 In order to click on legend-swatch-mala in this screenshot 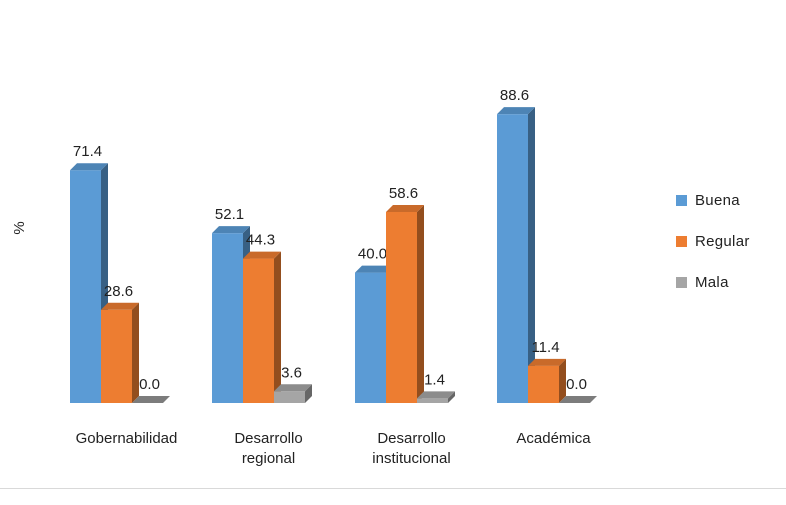, I will do `click(681, 282)`.